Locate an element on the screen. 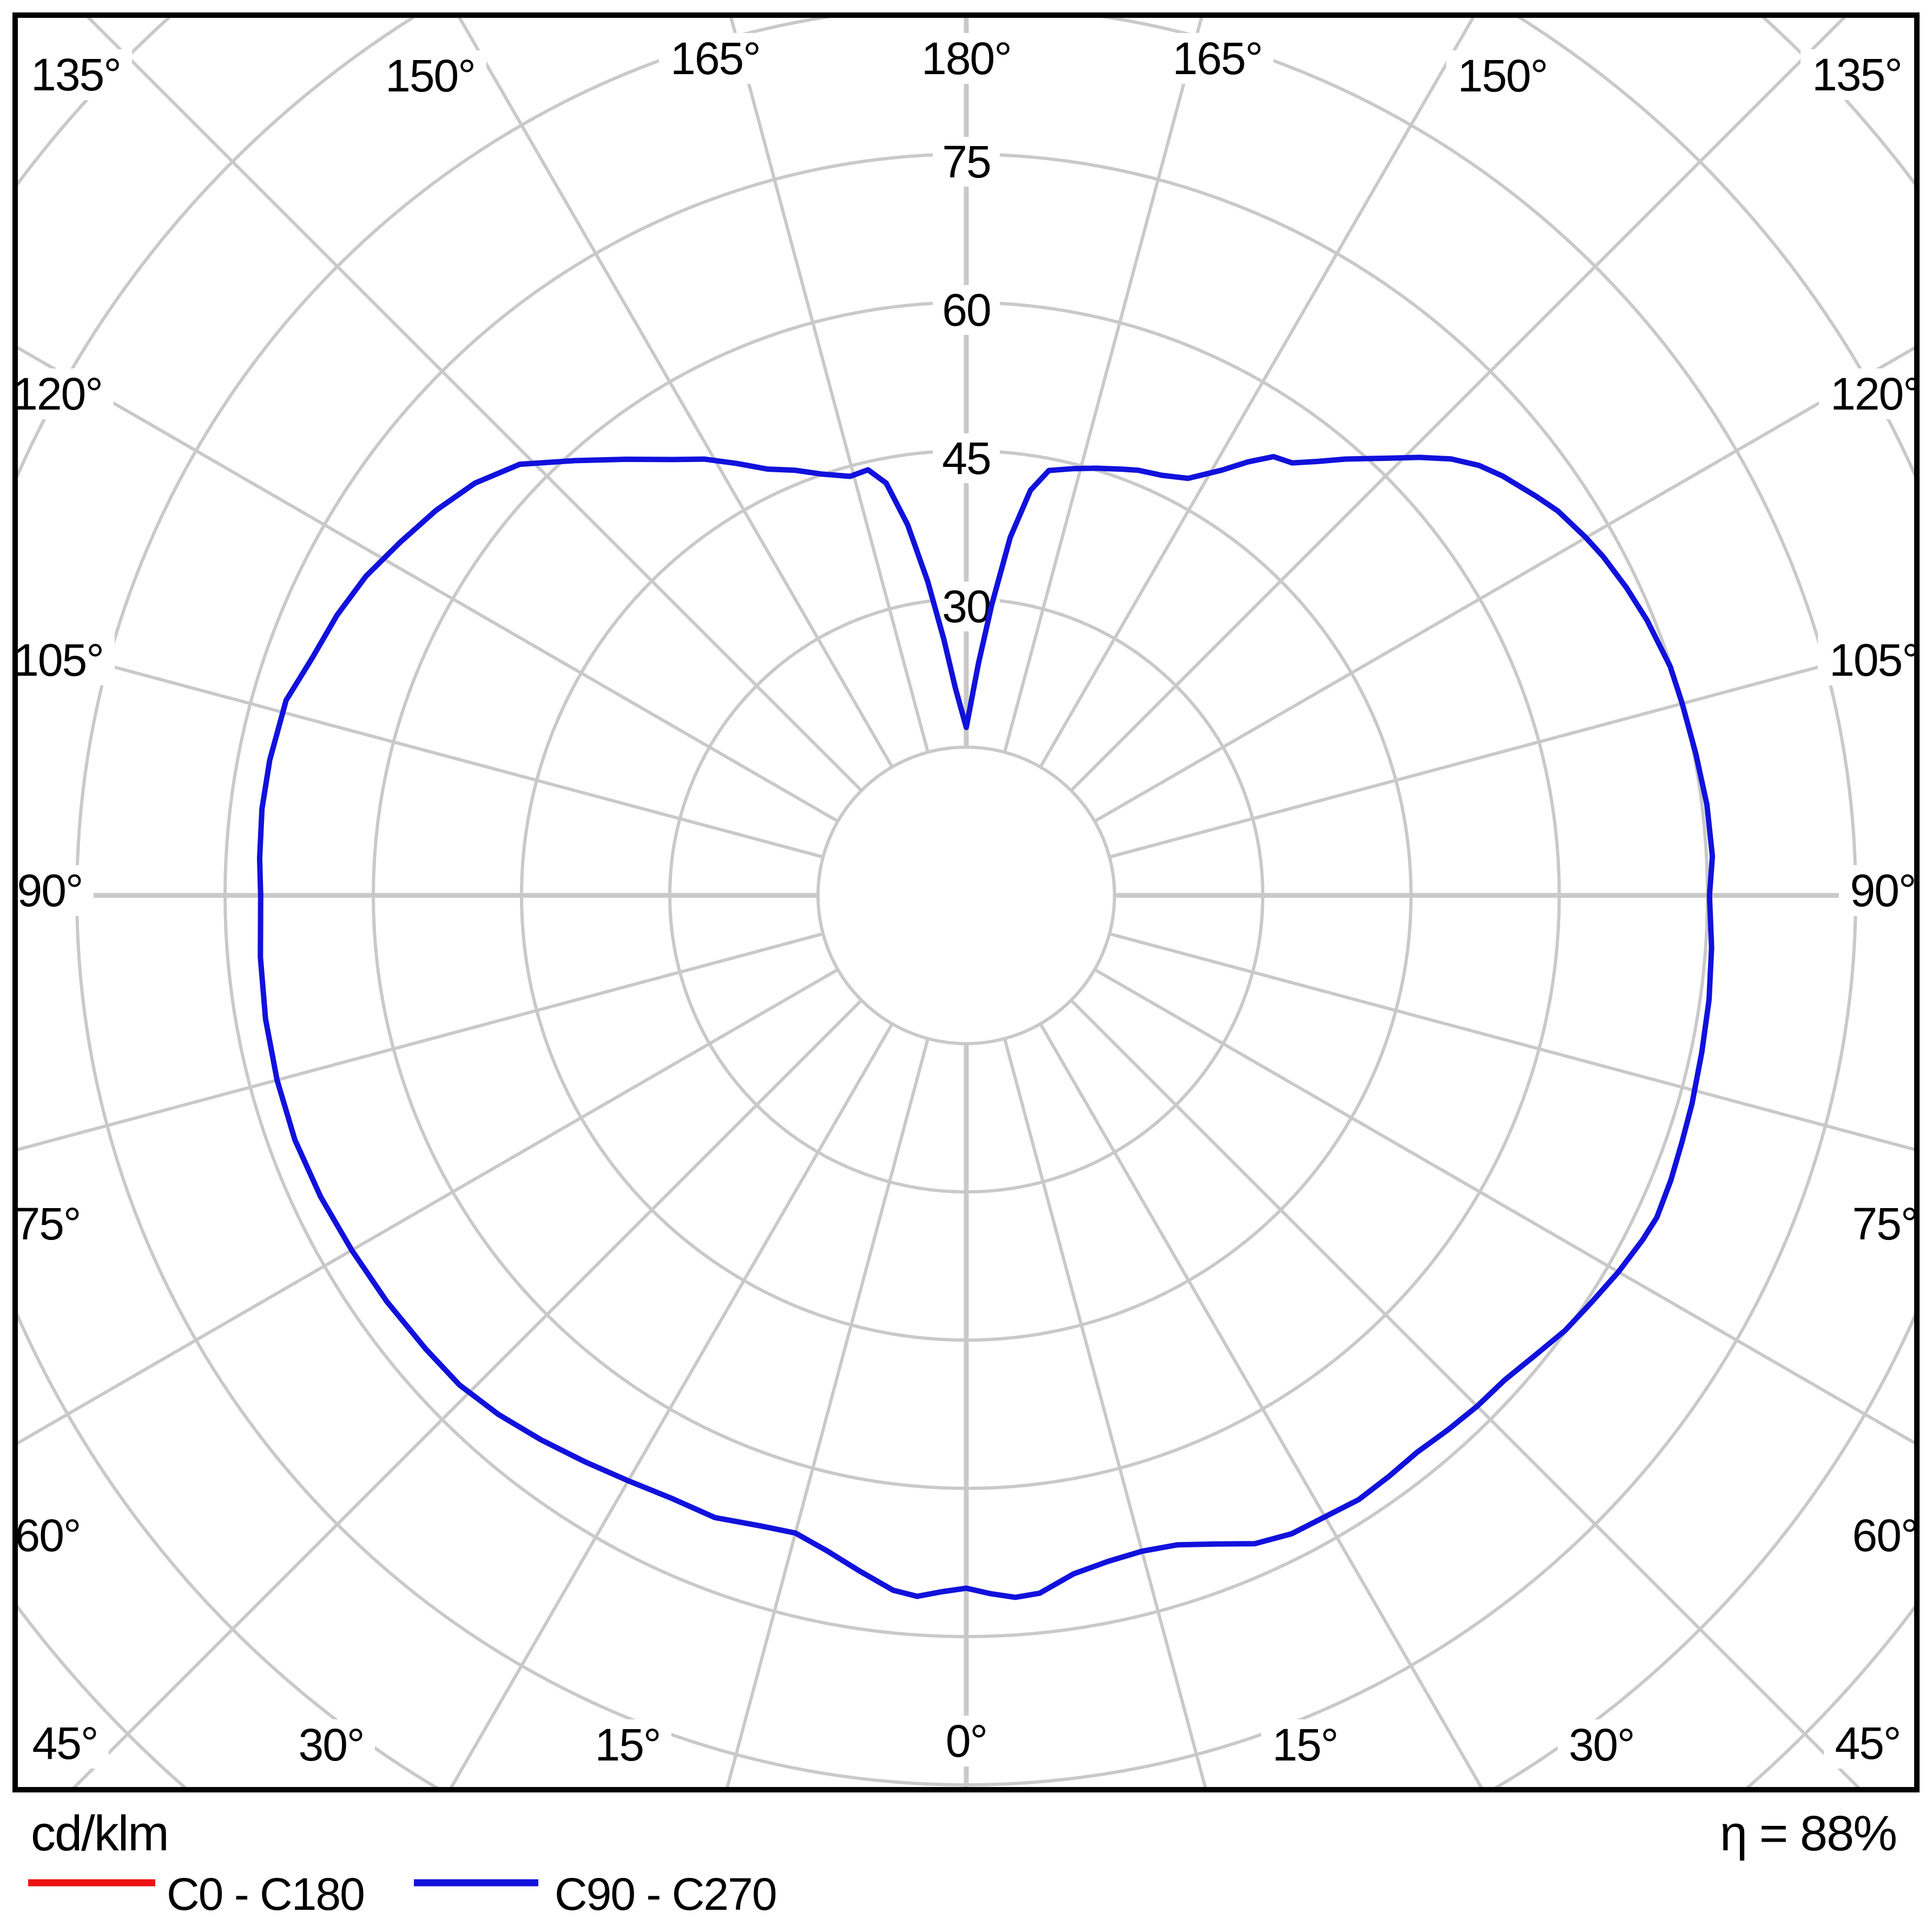 This screenshot has height=1932, width=1932. angle-label-135-left: 135° is located at coordinates (76, 75).